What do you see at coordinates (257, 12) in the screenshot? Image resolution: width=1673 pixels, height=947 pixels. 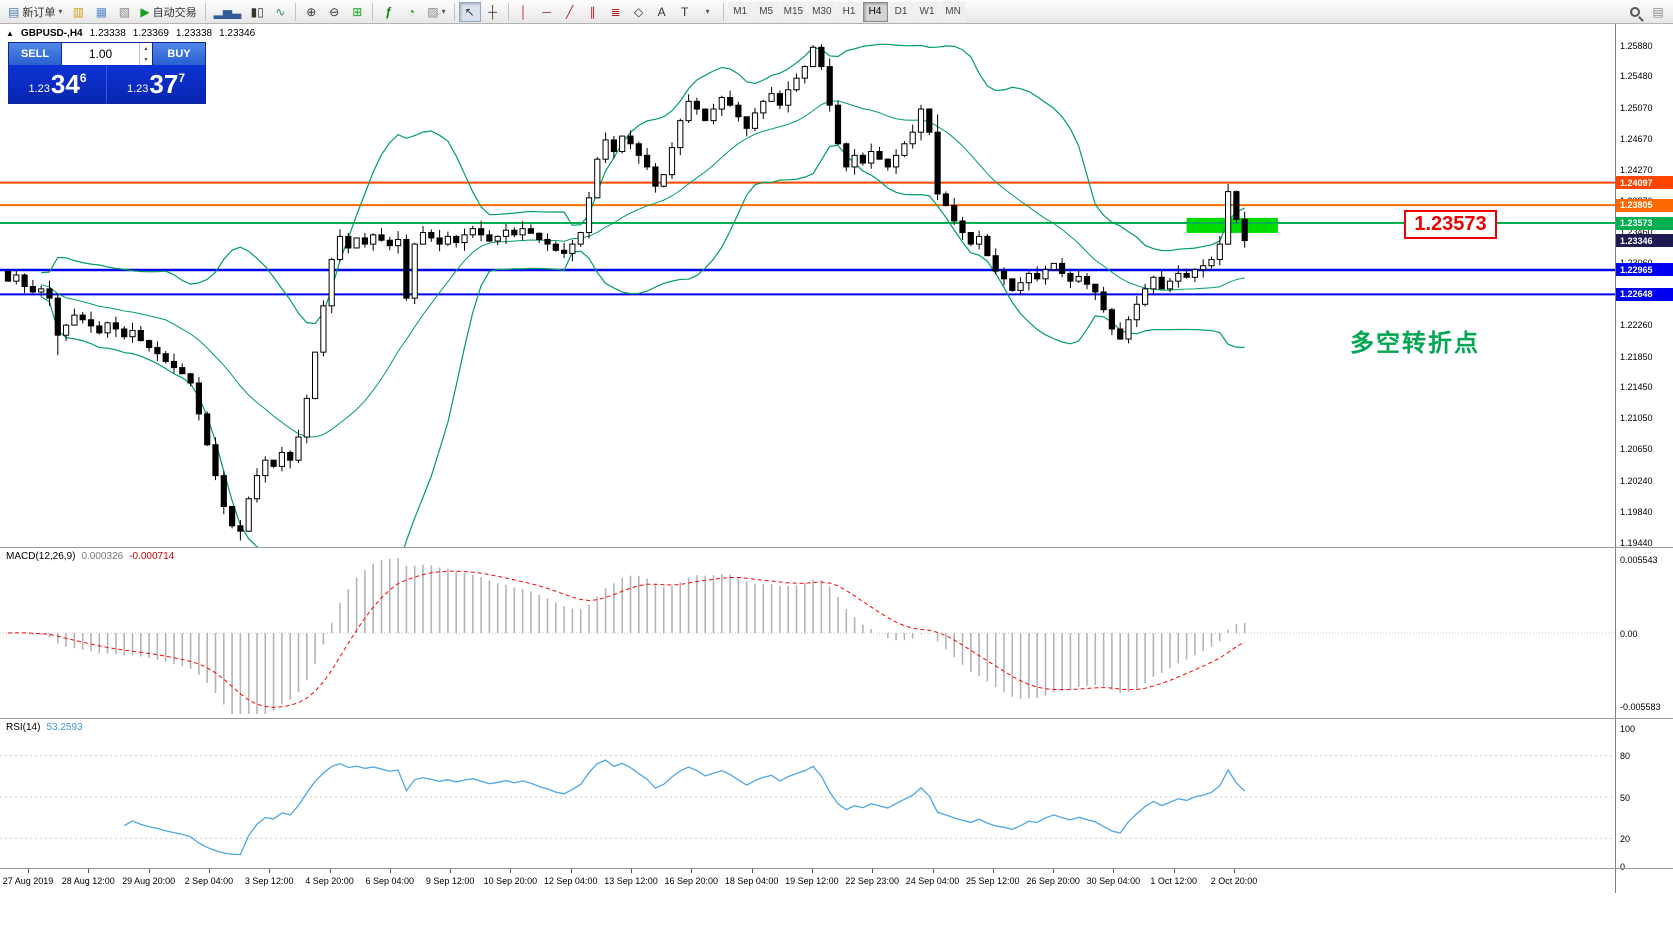 I see `candle-chart-button: ▮▯` at bounding box center [257, 12].